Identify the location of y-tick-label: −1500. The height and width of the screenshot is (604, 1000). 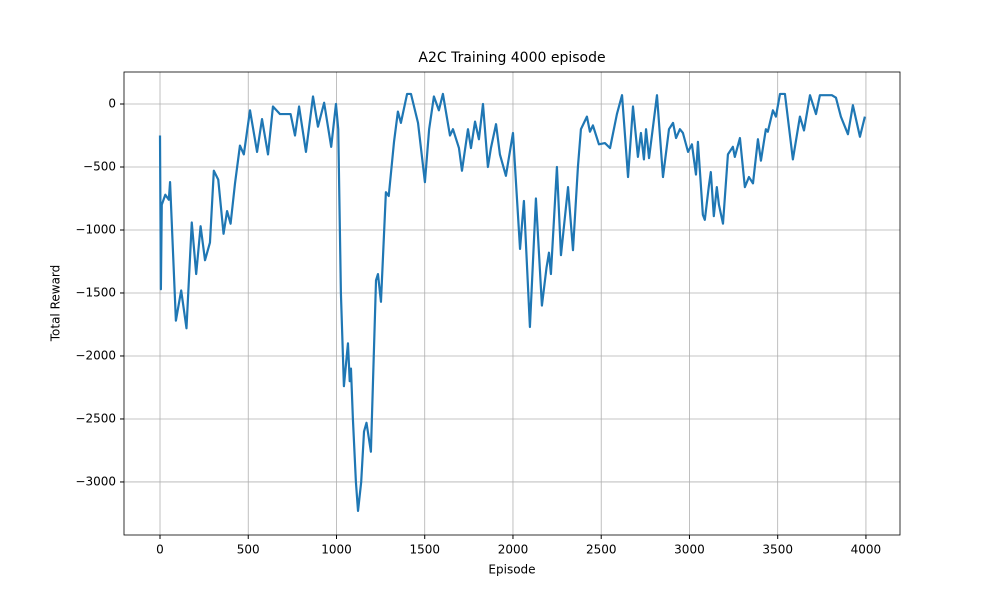
(95, 292).